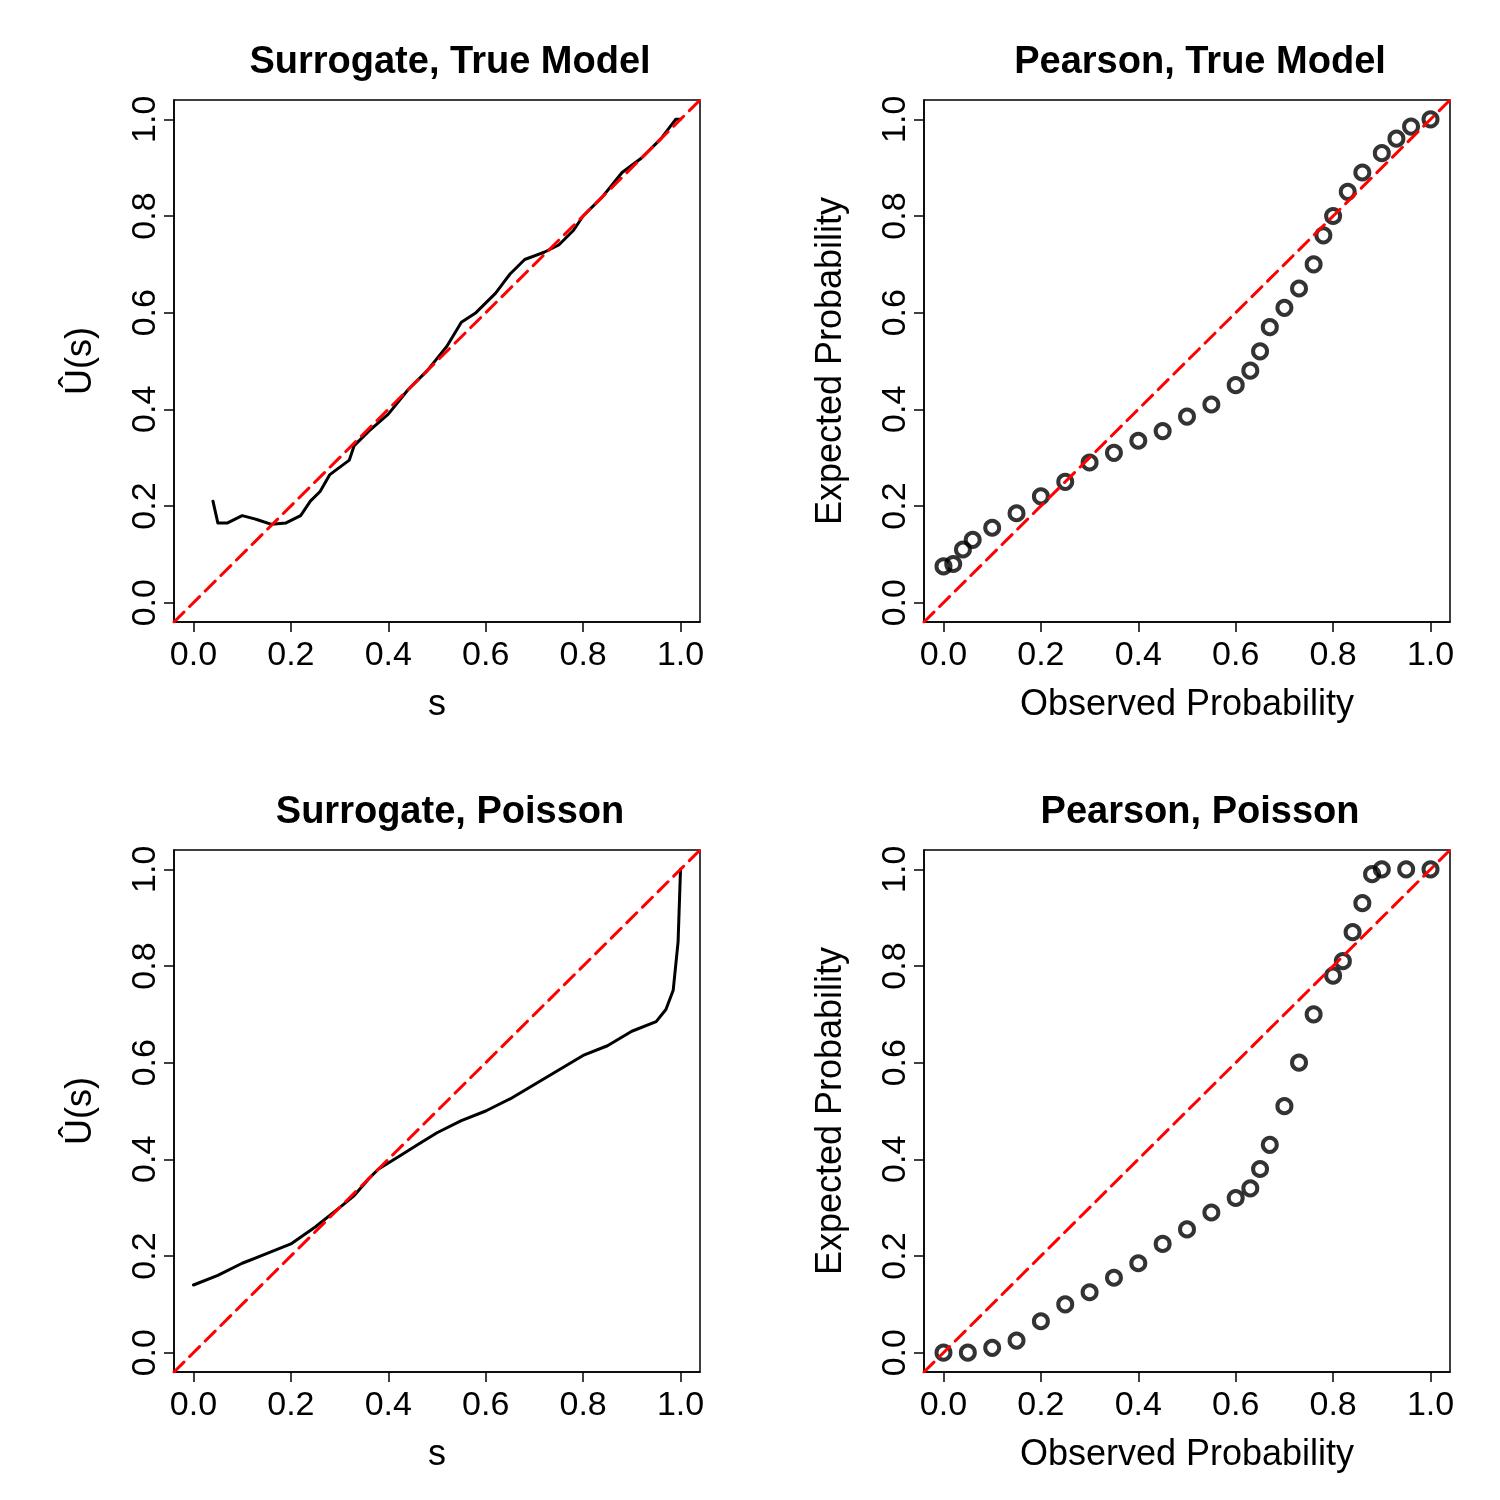 Image resolution: width=1500 pixels, height=1500 pixels. I want to click on chart-title: Surrogate, True Model, so click(450, 60).